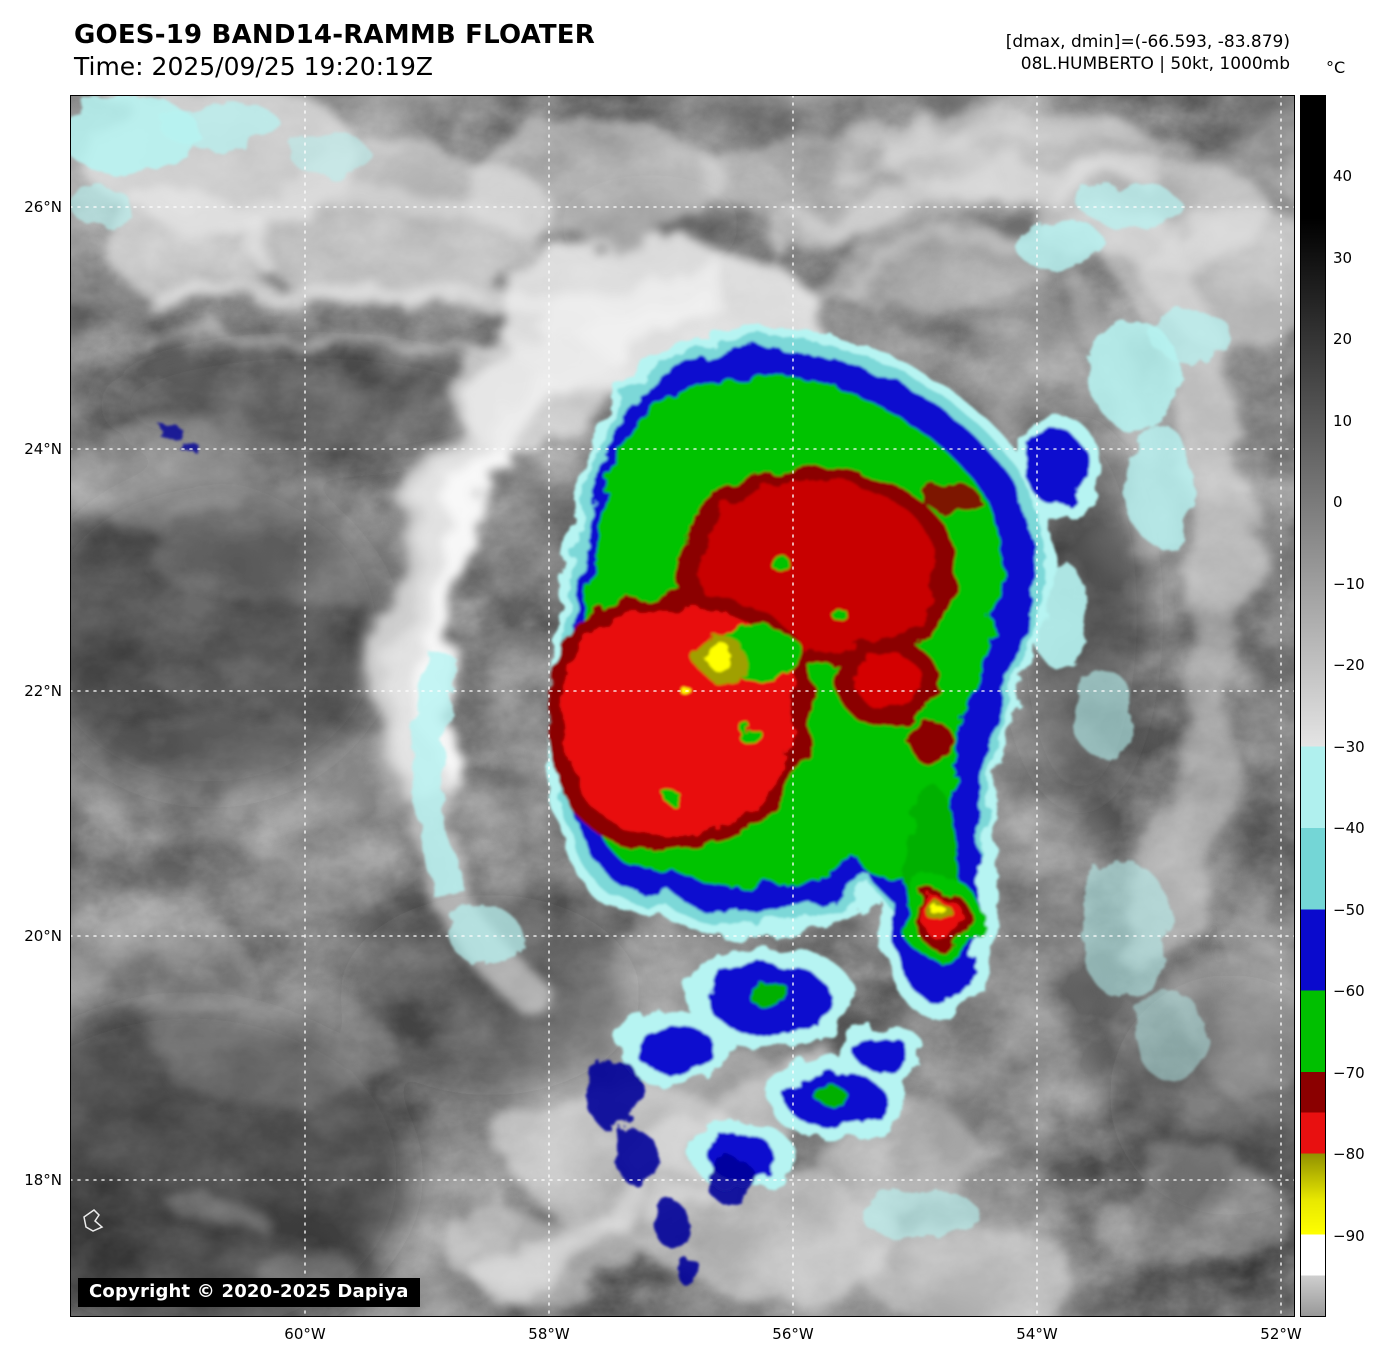 This screenshot has height=1359, width=1390. I want to click on range-readout: [dmax, dmin]=(-66.593, -83.879), so click(1147, 42).